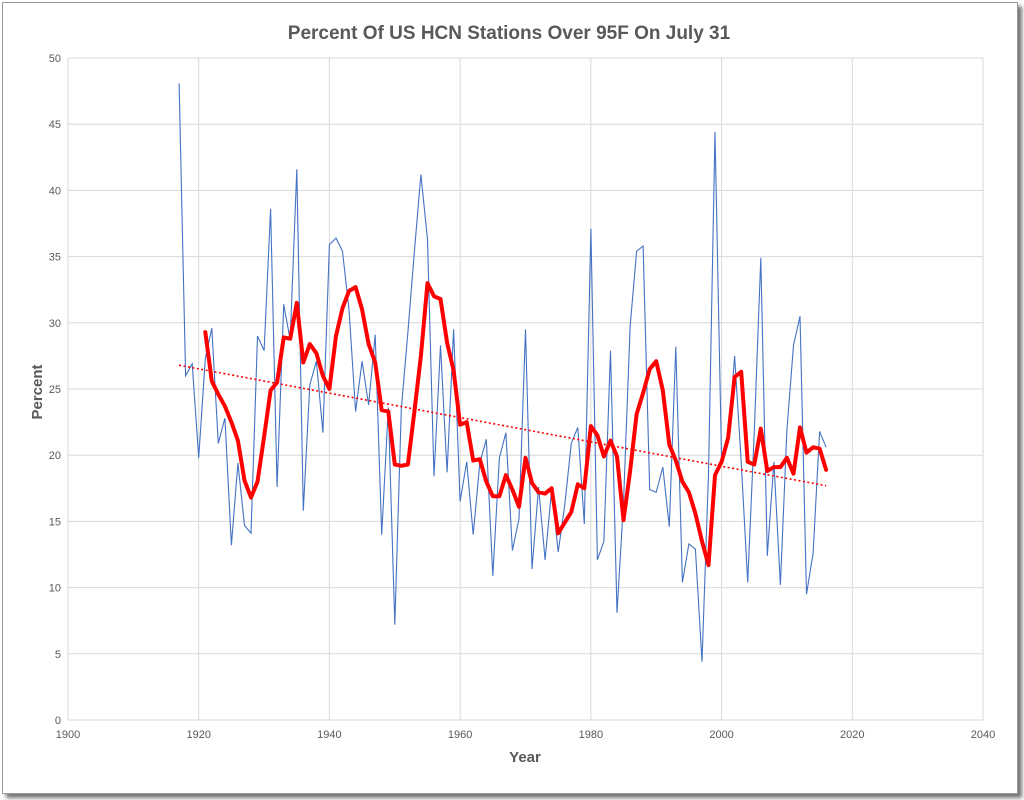  What do you see at coordinates (591, 735) in the screenshot?
I see `x-tick-label: 1980` at bounding box center [591, 735].